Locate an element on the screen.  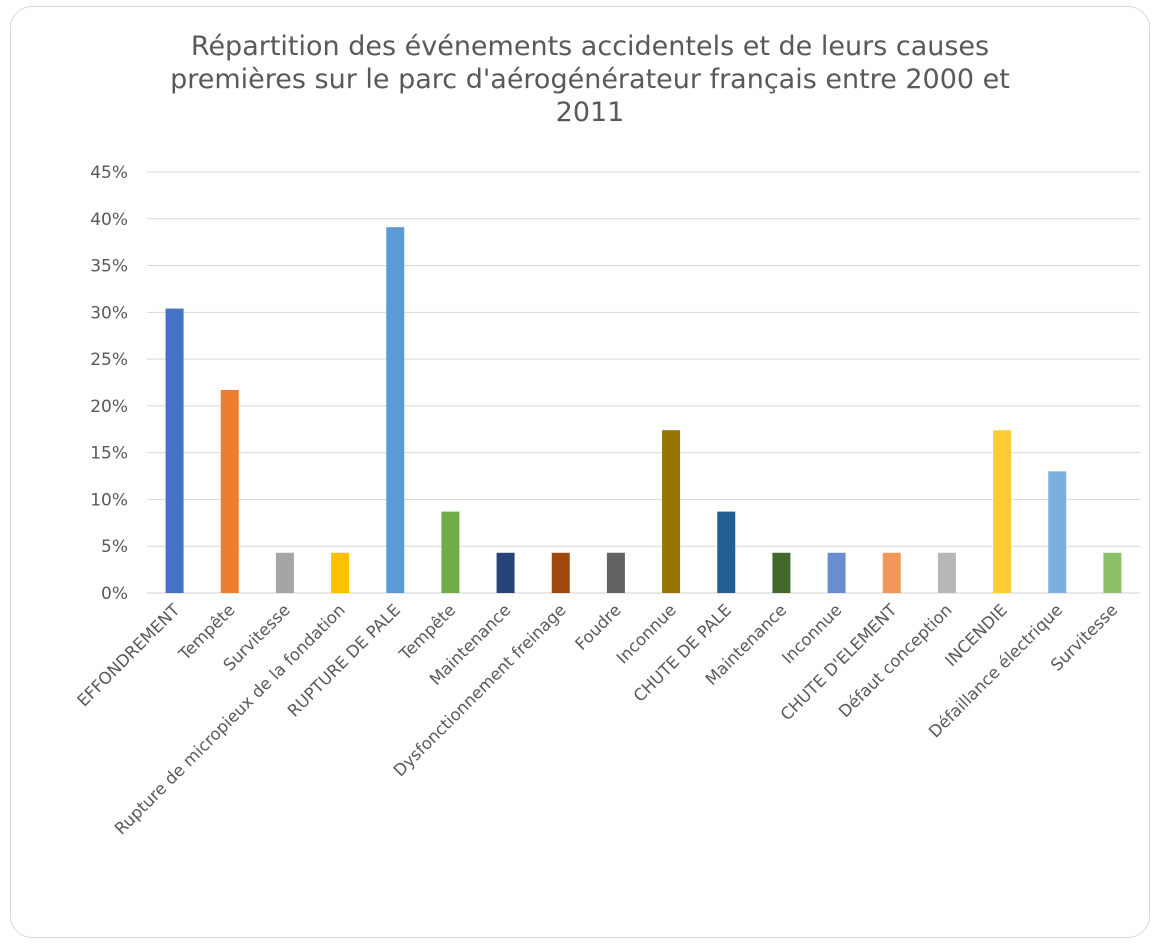
y-tick-label: 35% is located at coordinates (109, 267).